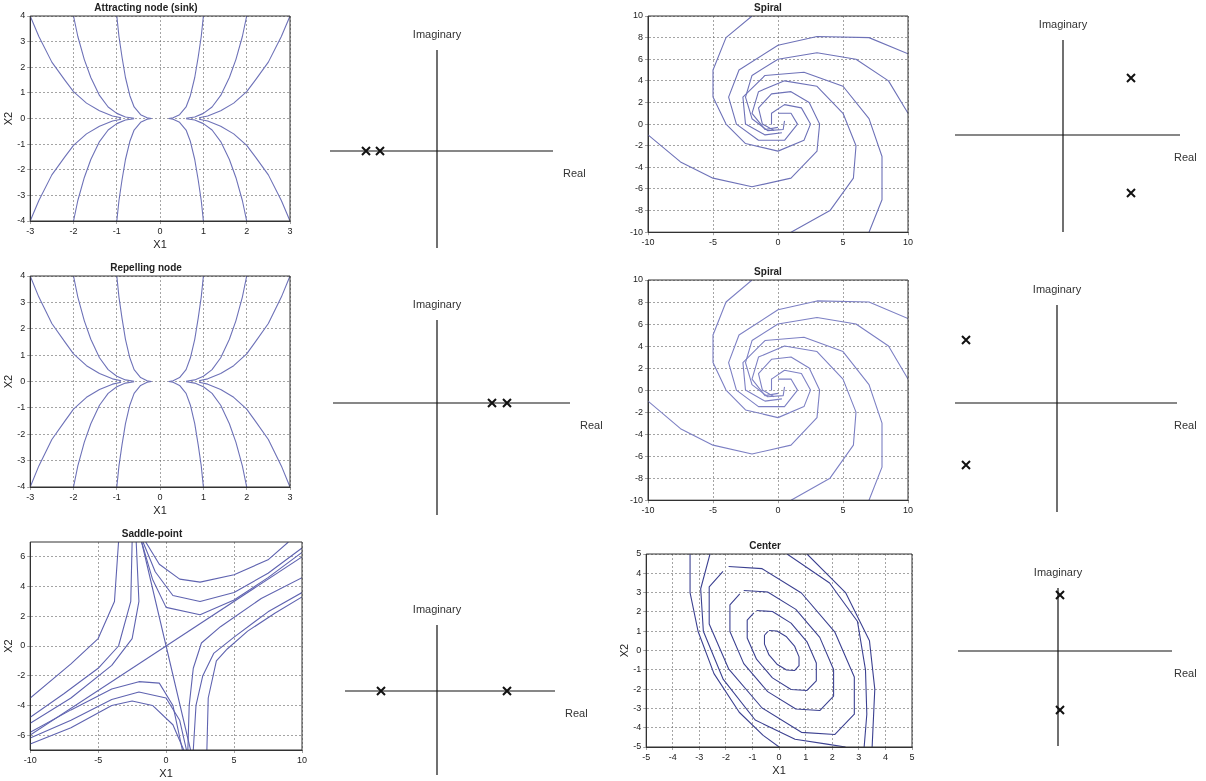  I want to click on y-tick-label: -6, so click(639, 188).